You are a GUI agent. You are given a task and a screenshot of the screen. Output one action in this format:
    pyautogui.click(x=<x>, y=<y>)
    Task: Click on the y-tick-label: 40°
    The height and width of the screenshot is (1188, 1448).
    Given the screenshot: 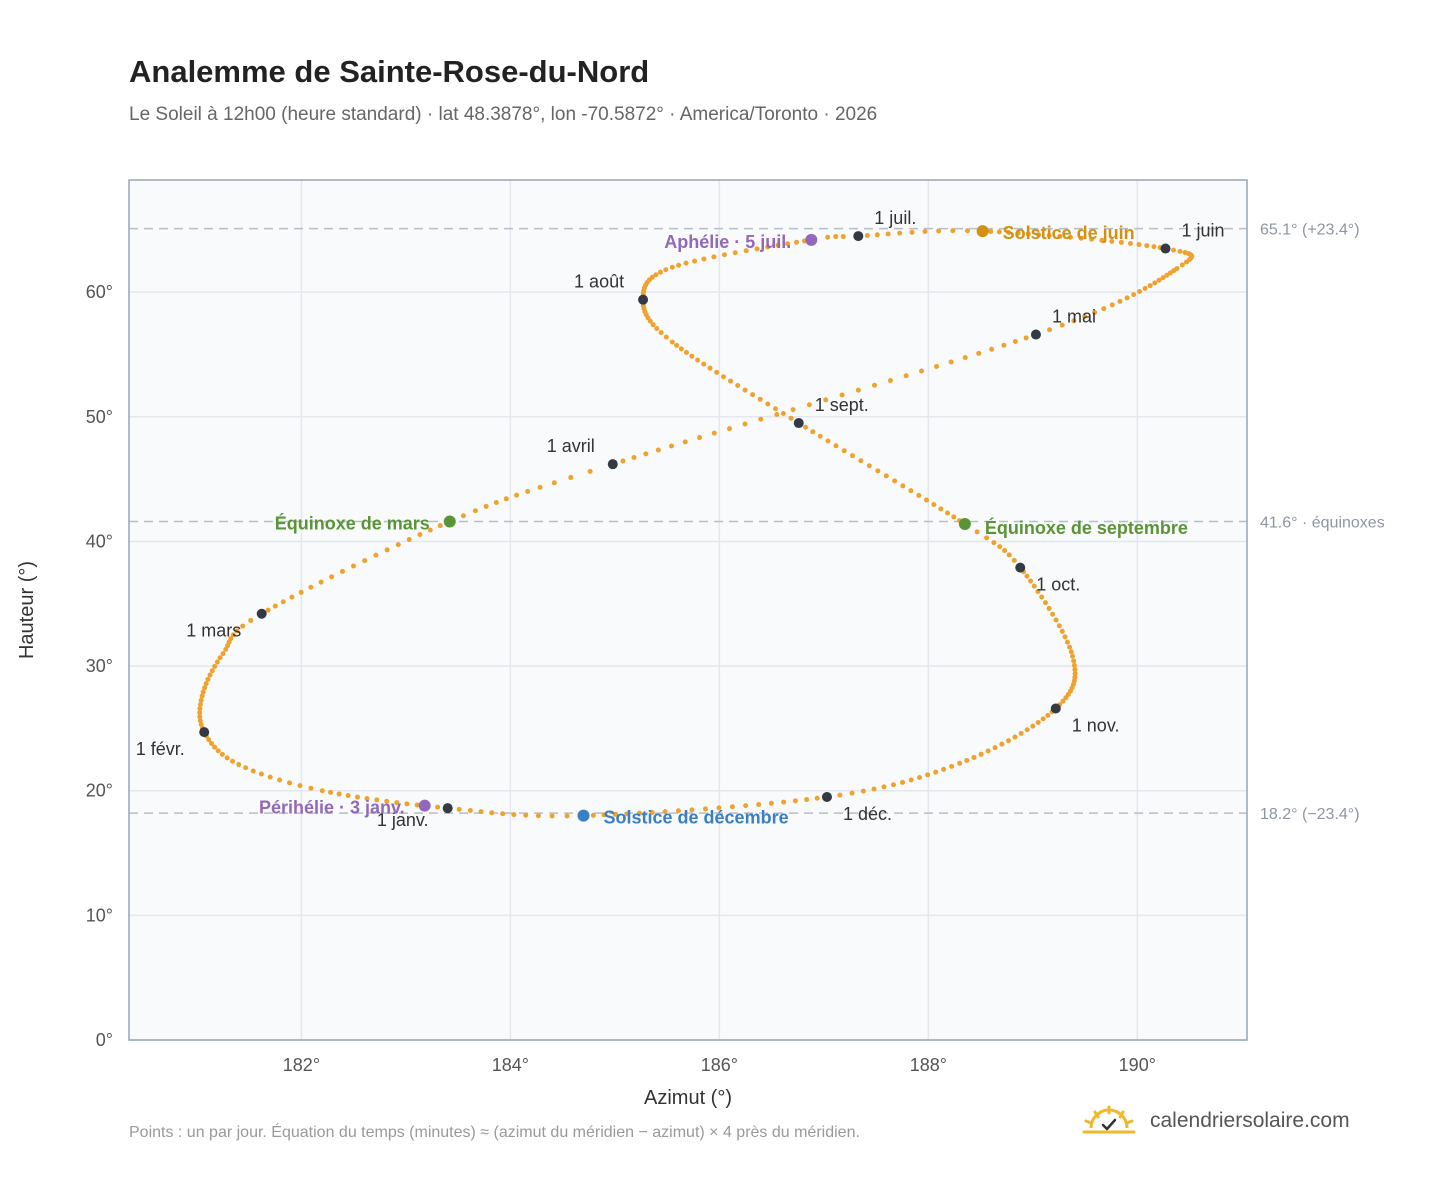 What is the action you would take?
    pyautogui.click(x=99, y=541)
    